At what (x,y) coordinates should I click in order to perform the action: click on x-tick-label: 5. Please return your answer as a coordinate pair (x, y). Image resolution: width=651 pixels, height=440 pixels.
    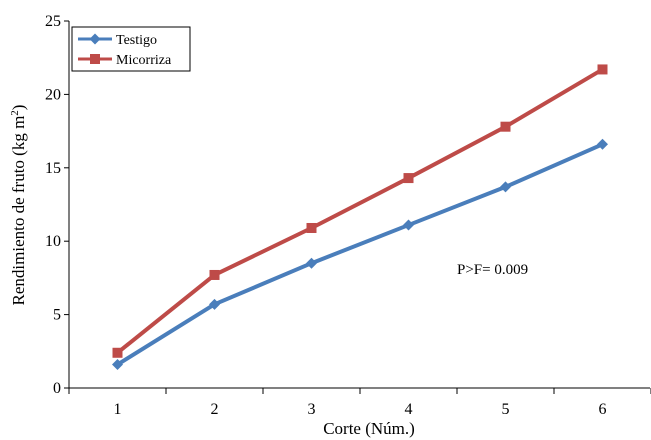
    Looking at the image, I should click on (506, 409).